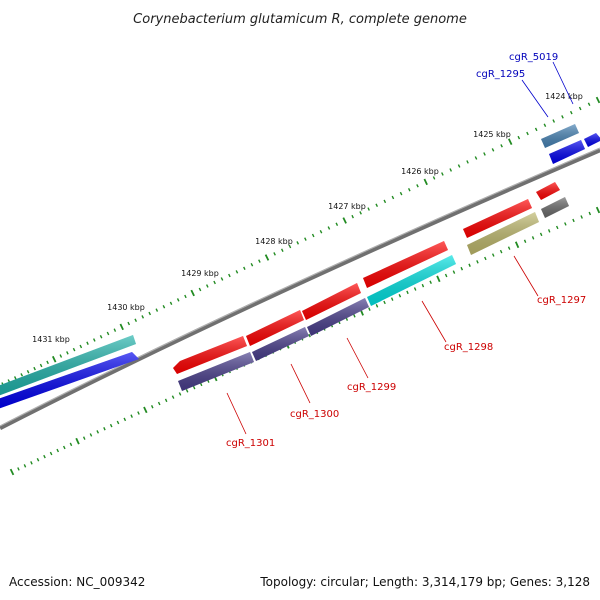  I want to click on gene-feature-cyan, so click(411, 280).